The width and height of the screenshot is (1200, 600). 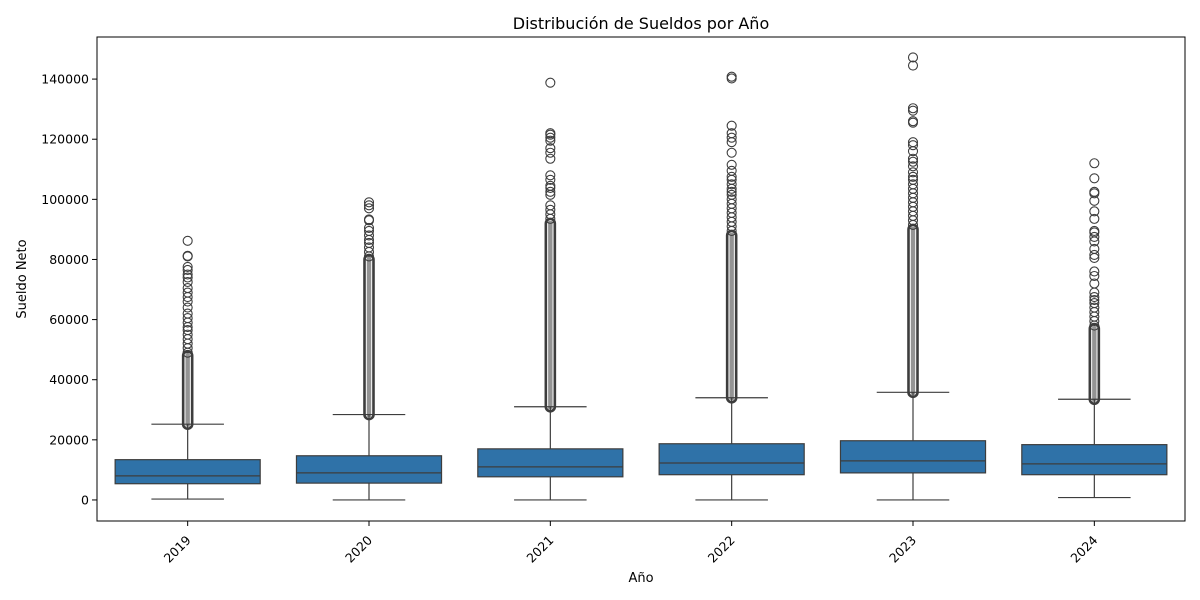 What do you see at coordinates (69, 319) in the screenshot?
I see `y-tick-label: 60000` at bounding box center [69, 319].